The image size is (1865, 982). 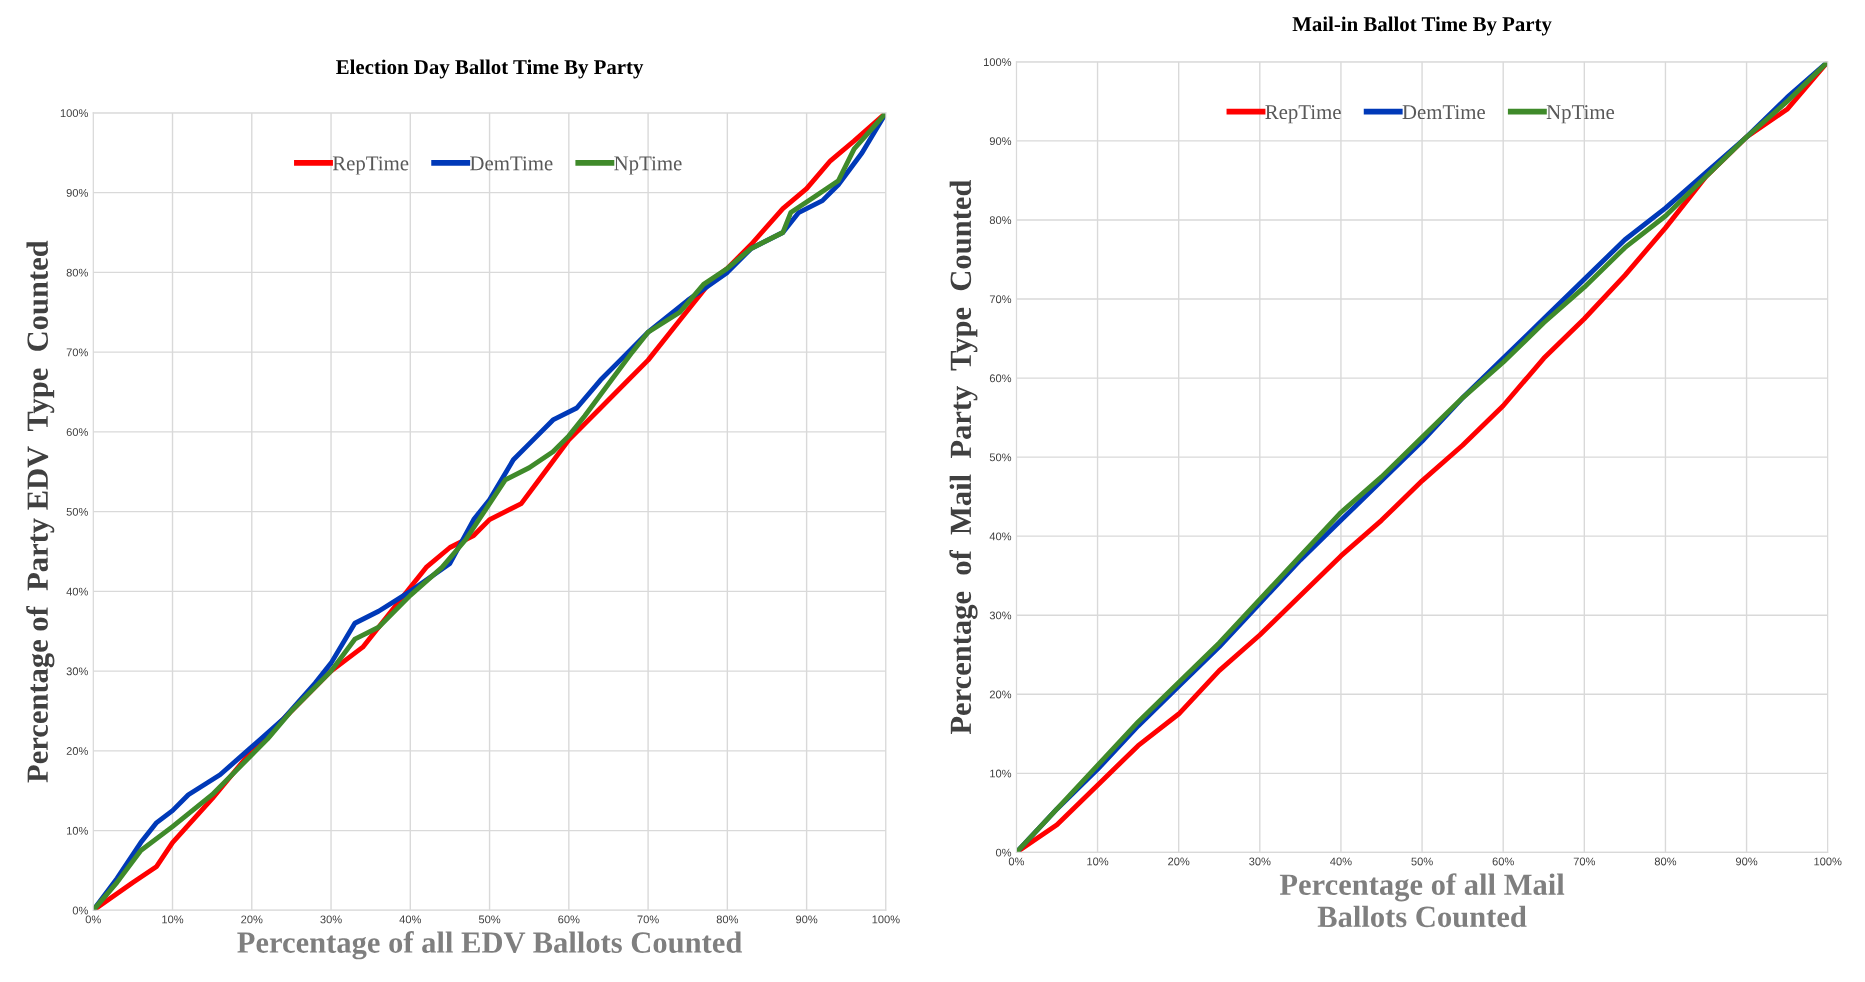 What do you see at coordinates (963, 457) in the screenshot?
I see `y-axis-title: Percentage of Mail Party Type Counted` at bounding box center [963, 457].